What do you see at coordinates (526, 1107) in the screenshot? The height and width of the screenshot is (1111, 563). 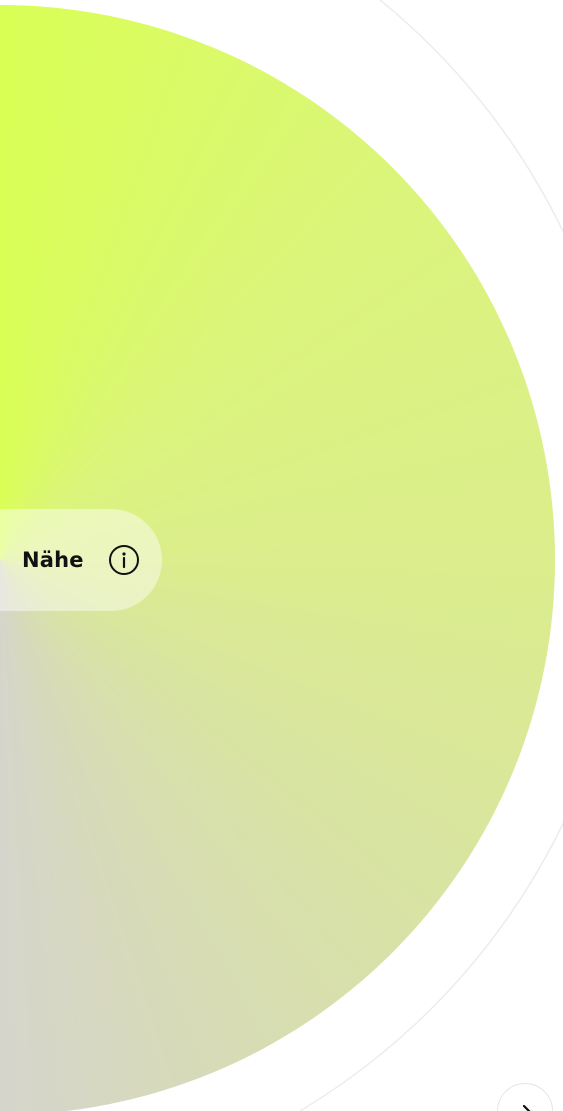 I see `arrow-icon` at bounding box center [526, 1107].